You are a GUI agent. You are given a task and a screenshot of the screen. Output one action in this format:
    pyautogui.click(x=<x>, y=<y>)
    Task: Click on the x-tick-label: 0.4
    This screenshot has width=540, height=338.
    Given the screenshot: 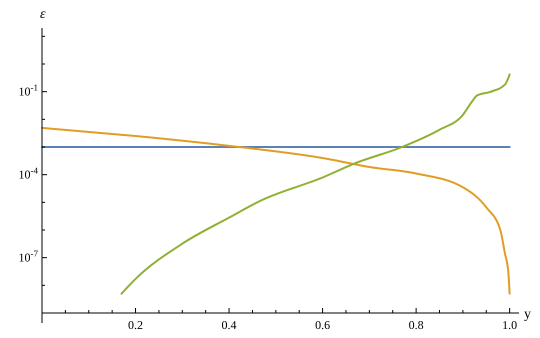 What is the action you would take?
    pyautogui.click(x=229, y=325)
    